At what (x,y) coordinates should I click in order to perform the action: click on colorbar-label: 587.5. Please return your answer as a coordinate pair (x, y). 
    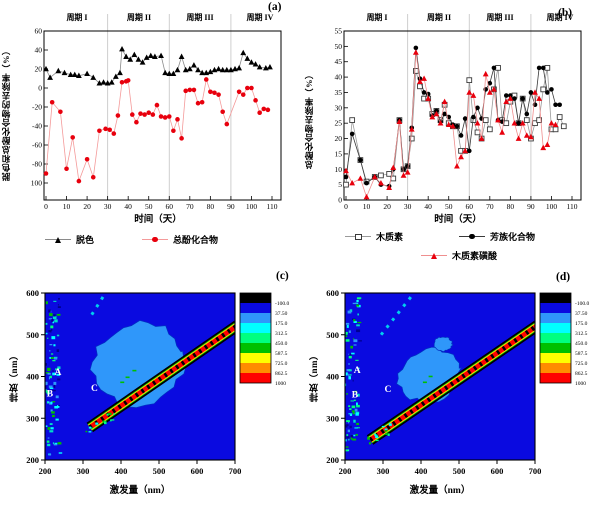
    Looking at the image, I should click on (581, 354).